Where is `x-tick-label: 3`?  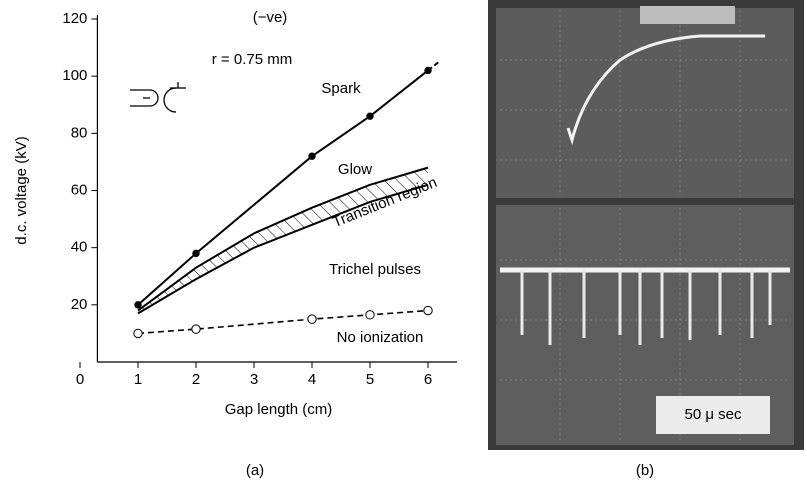 x-tick-label: 3 is located at coordinates (254, 379).